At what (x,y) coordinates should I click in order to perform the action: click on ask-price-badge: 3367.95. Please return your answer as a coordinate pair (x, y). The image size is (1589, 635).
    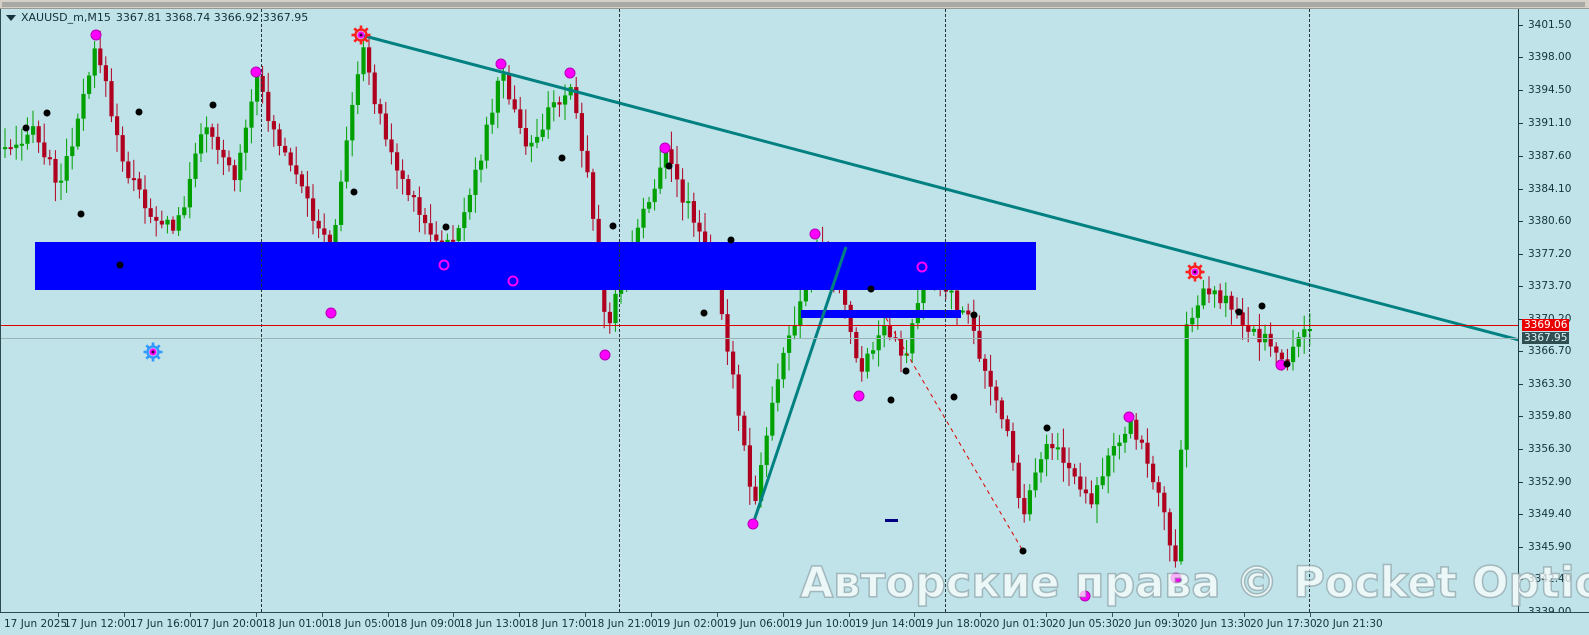
    Looking at the image, I should click on (1546, 338).